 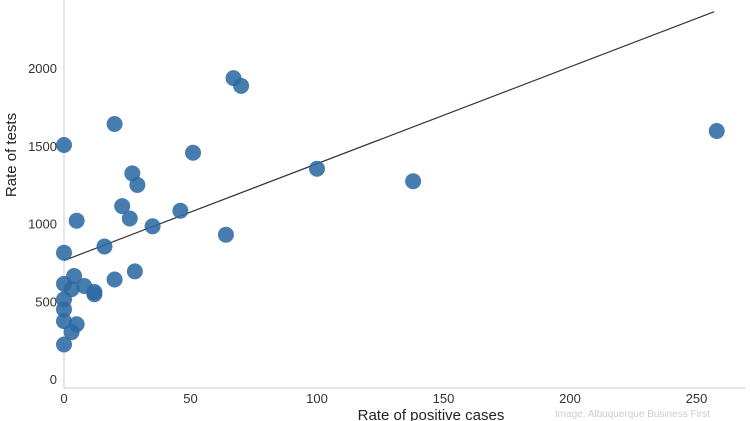 I want to click on x-tick-label: 50, so click(x=190, y=398).